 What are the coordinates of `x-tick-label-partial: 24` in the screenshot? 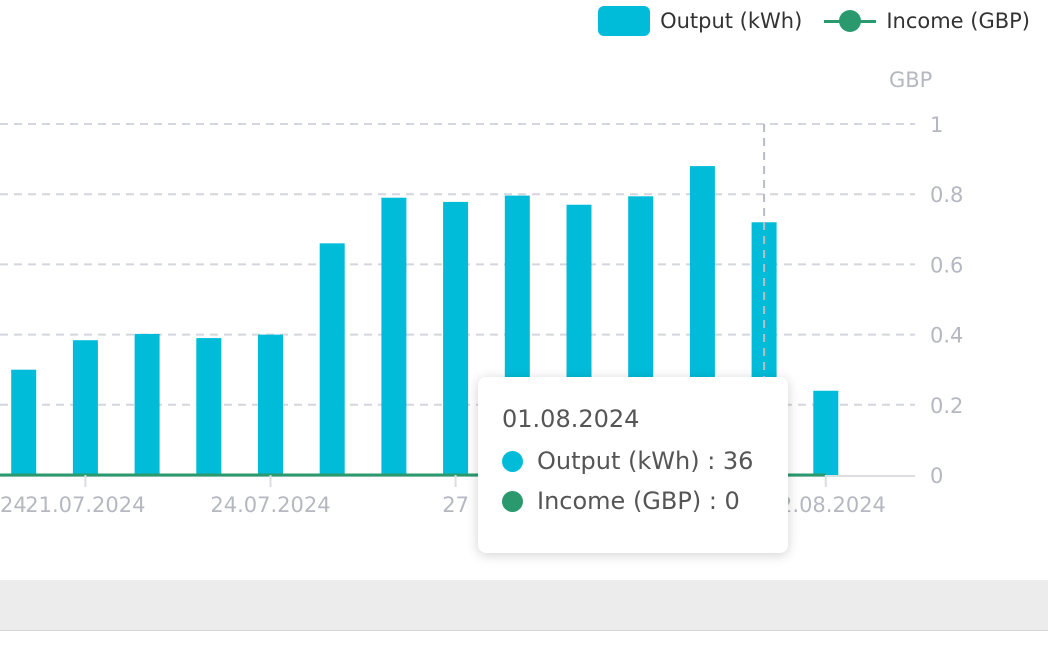 It's located at (13, 505).